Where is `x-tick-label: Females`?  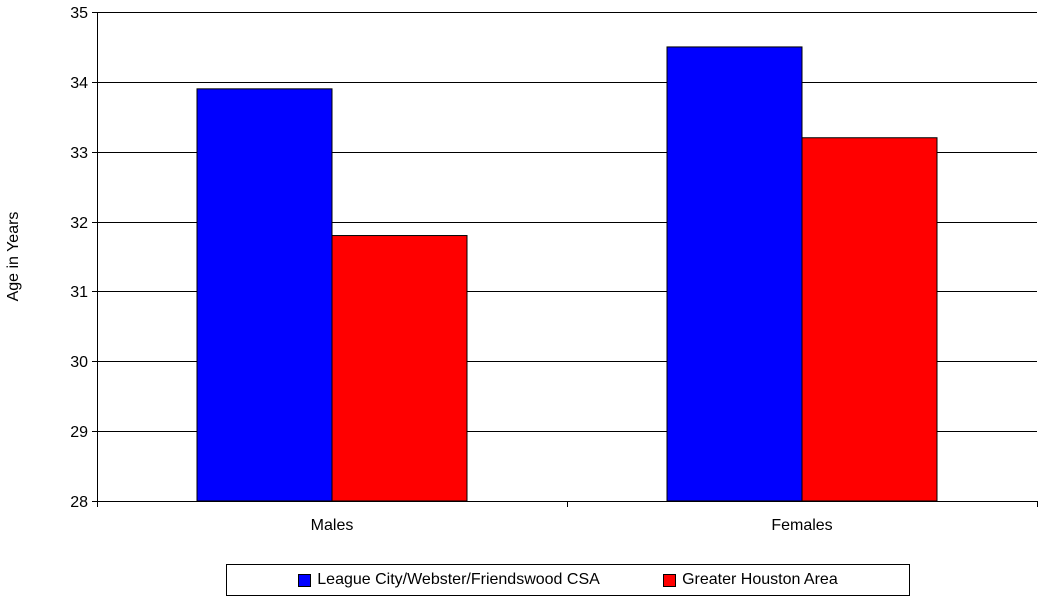 x-tick-label: Females is located at coordinates (801, 525).